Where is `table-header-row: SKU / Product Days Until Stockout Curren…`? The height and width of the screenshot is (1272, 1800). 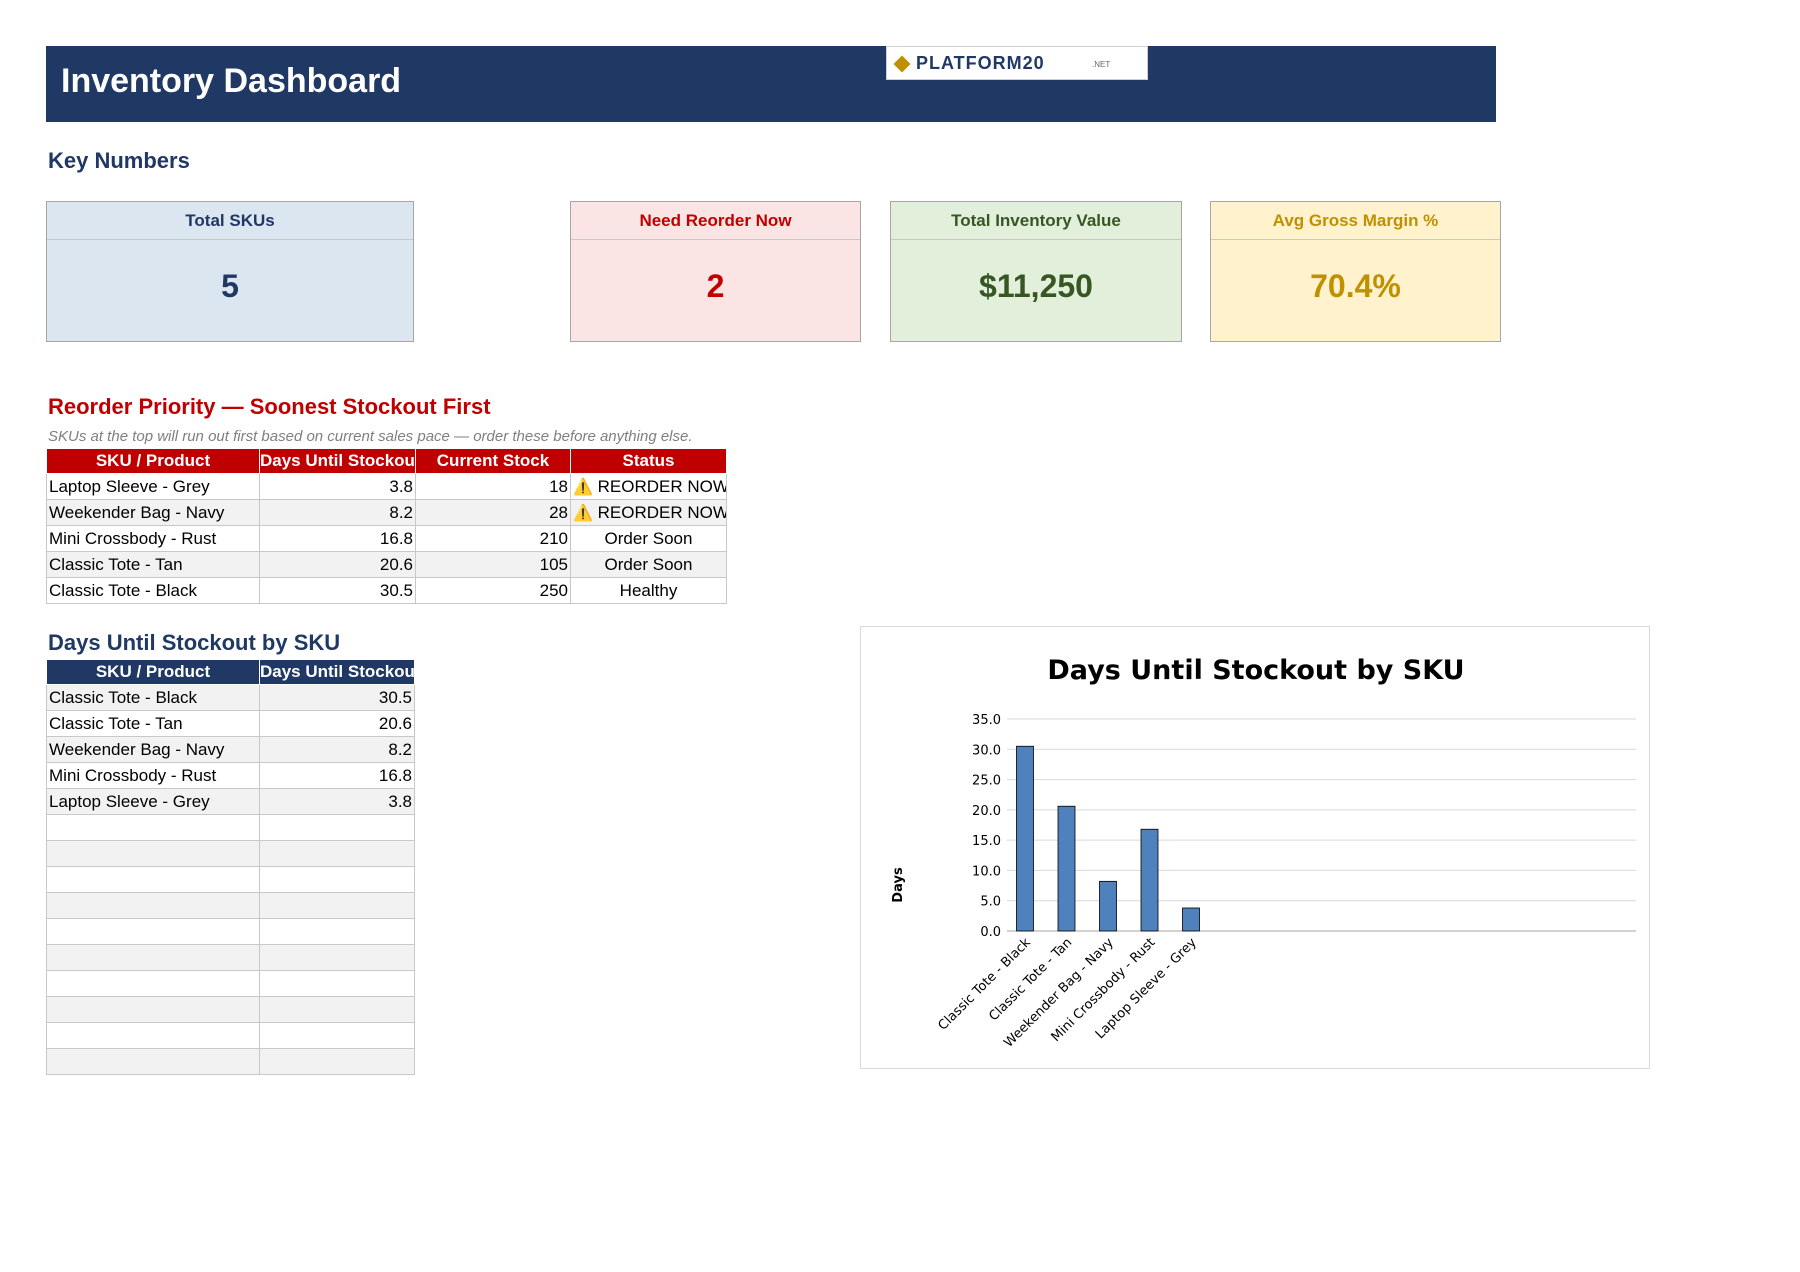 table-header-row: SKU / Product Days Until Stockout Curren… is located at coordinates (386, 461).